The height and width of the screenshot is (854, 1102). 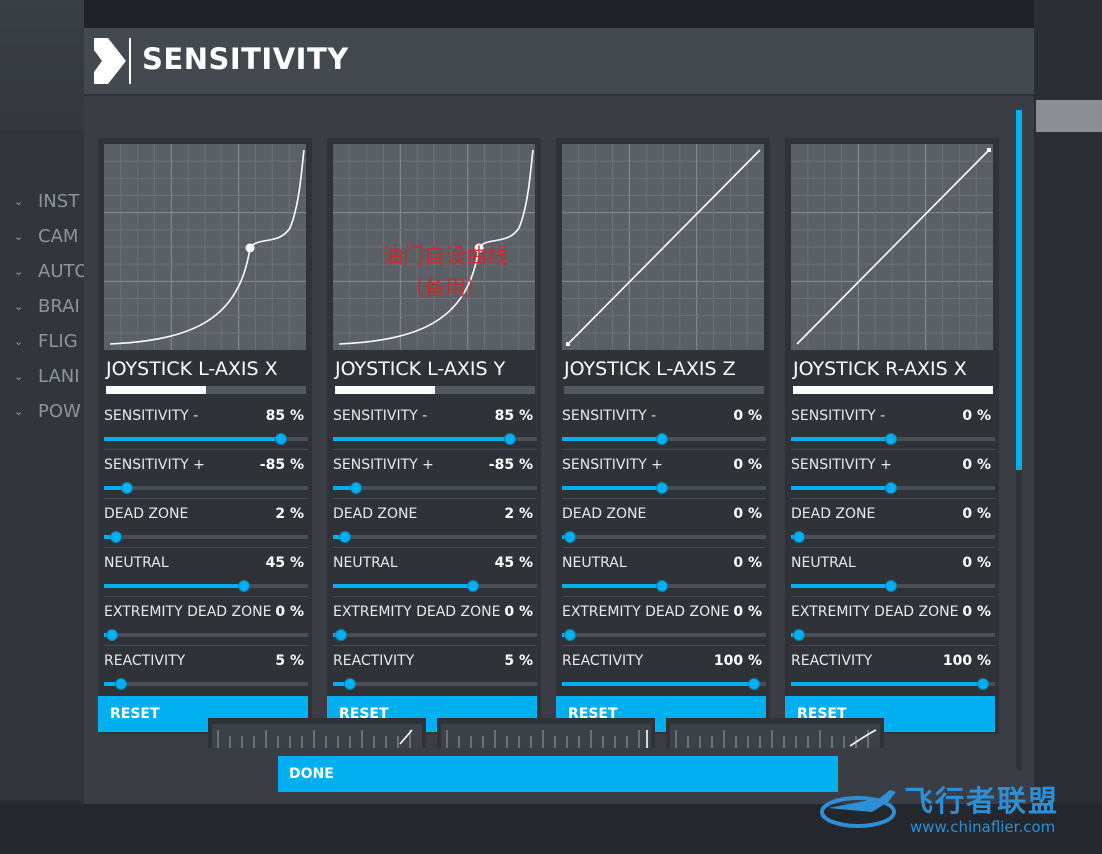 What do you see at coordinates (206, 424) in the screenshot?
I see `setting-row: SENSITIVITY - 85 %` at bounding box center [206, 424].